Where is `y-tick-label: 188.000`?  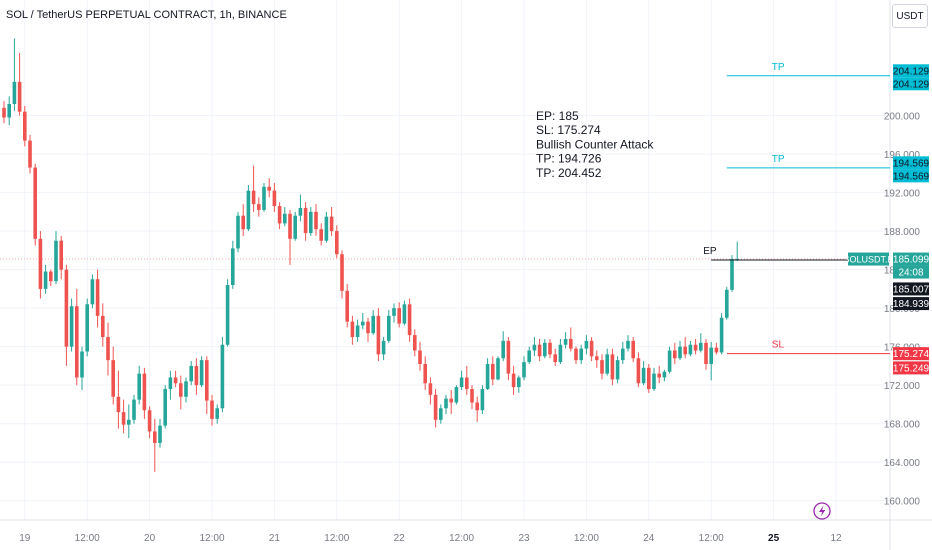
y-tick-label: 188.000 is located at coordinates (902, 232).